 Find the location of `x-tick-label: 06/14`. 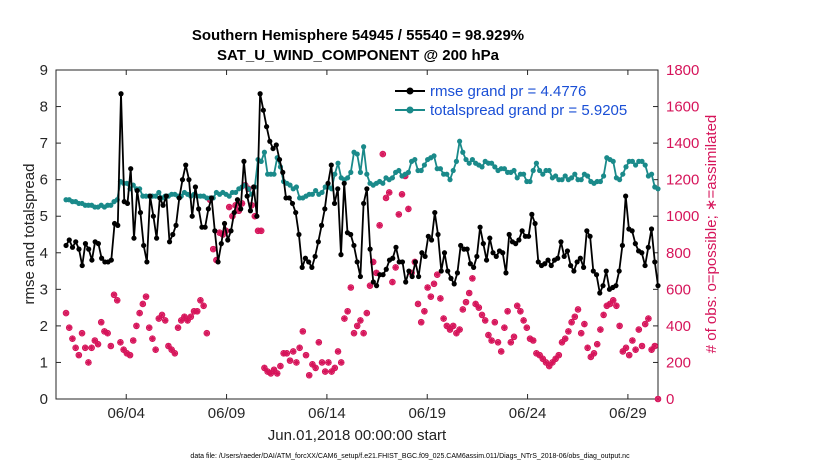

x-tick-label: 06/14 is located at coordinates (327, 413).